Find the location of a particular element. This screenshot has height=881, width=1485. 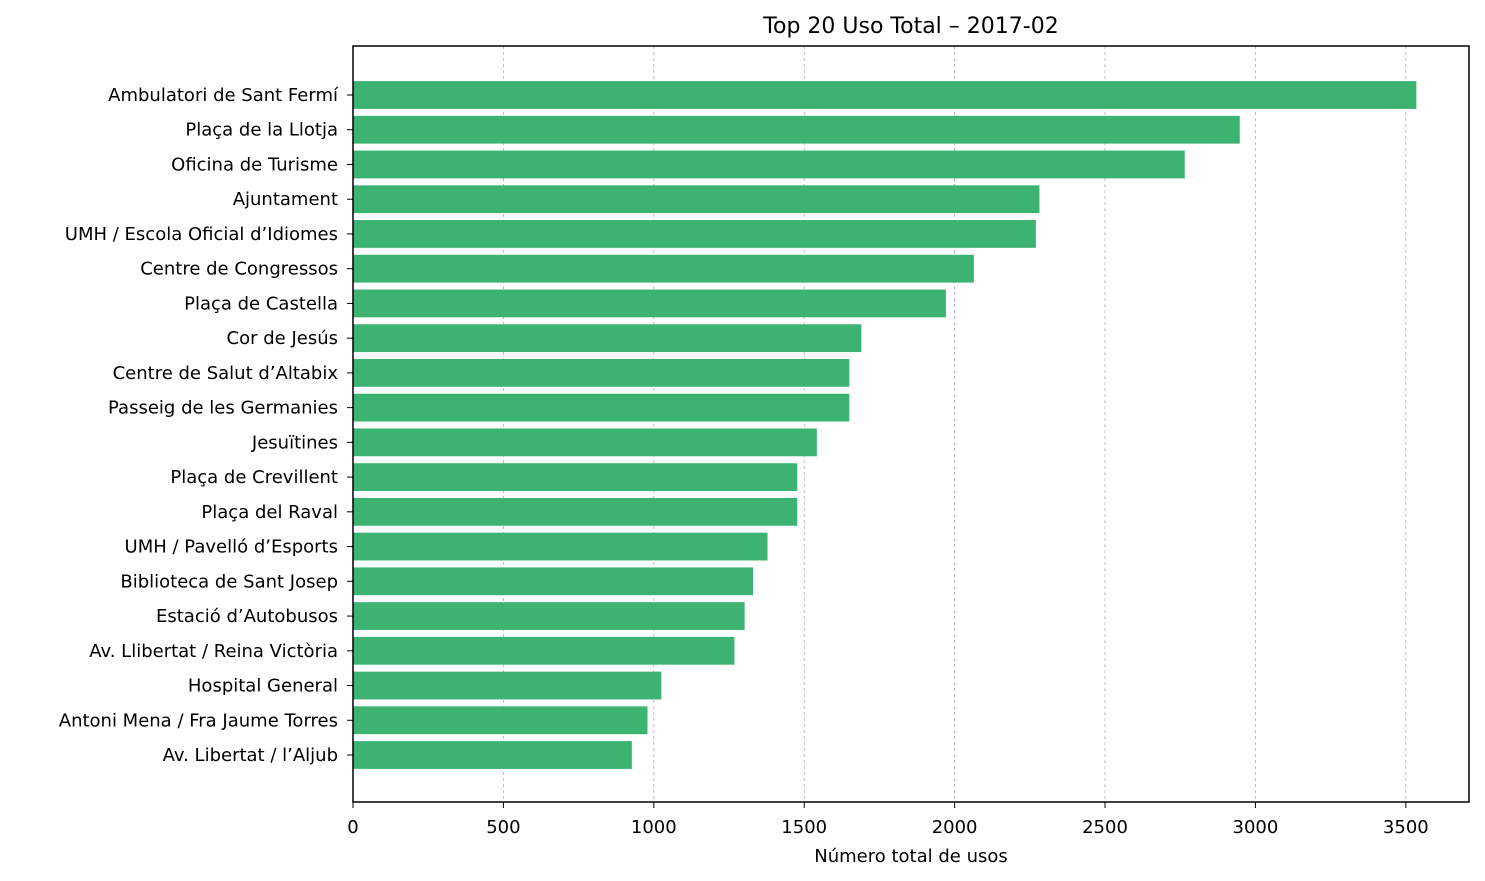

category-label: UMH / Pavelló d’Esports is located at coordinates (231, 547).